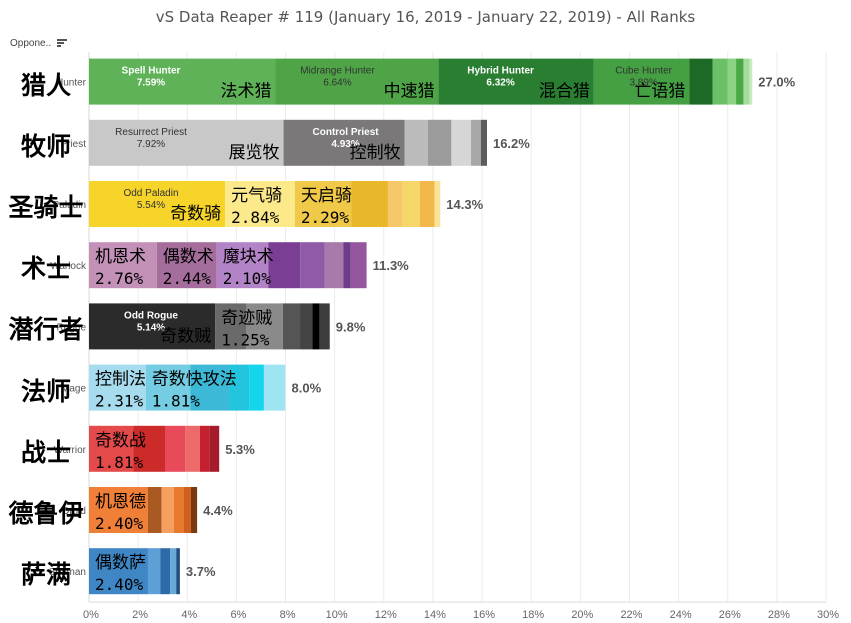  I want to click on x-tick-label: 22%, so click(631, 615).